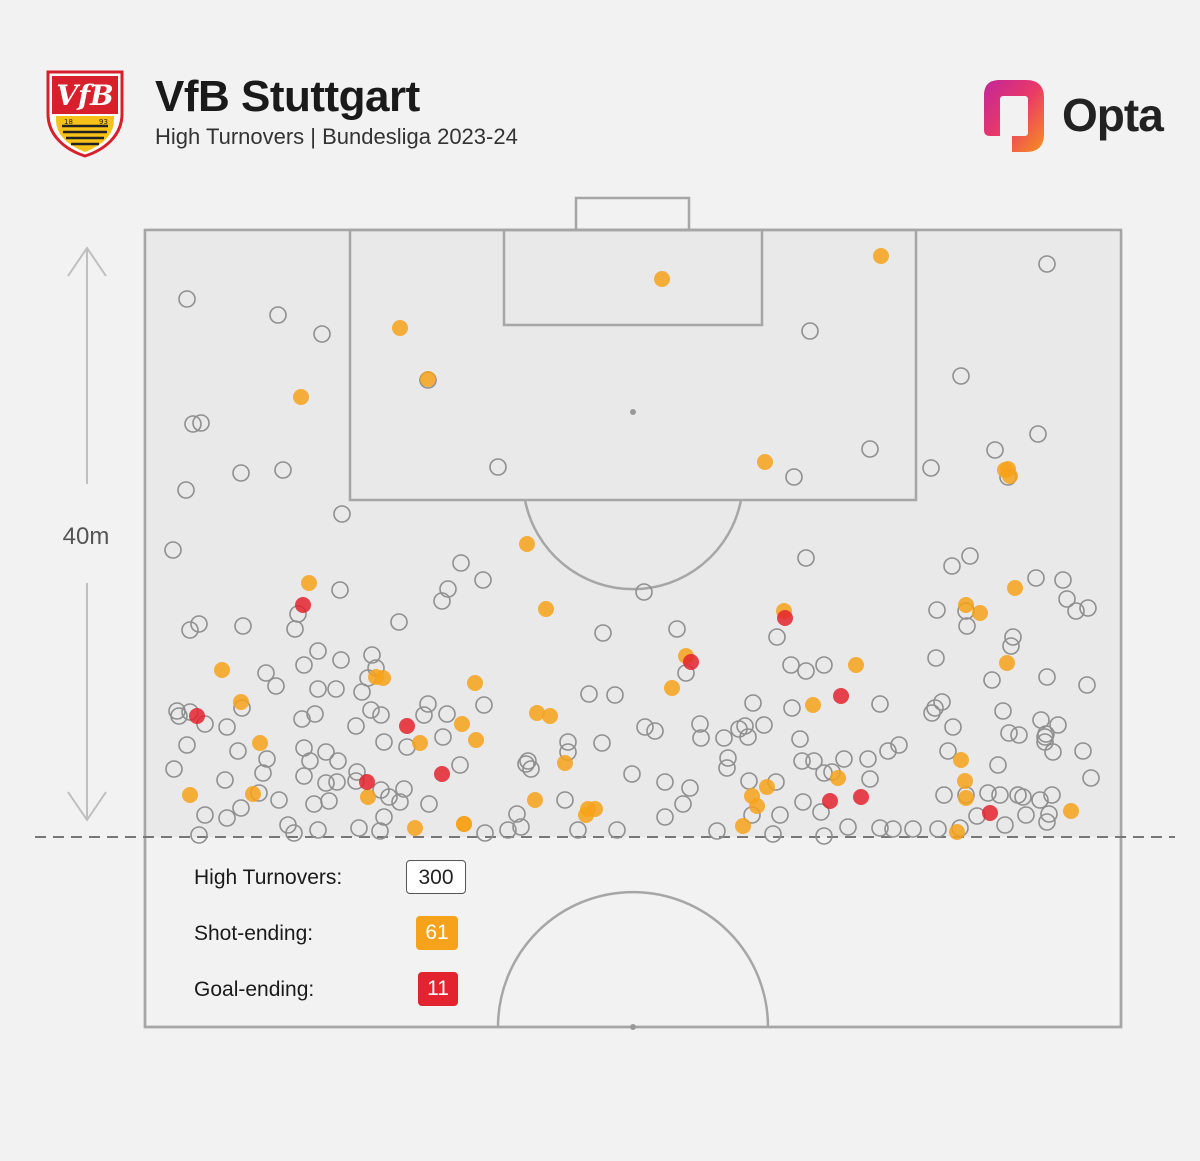 The image size is (1200, 1161). Describe the element at coordinates (87, 534) in the screenshot. I see `distance-arrow` at that location.